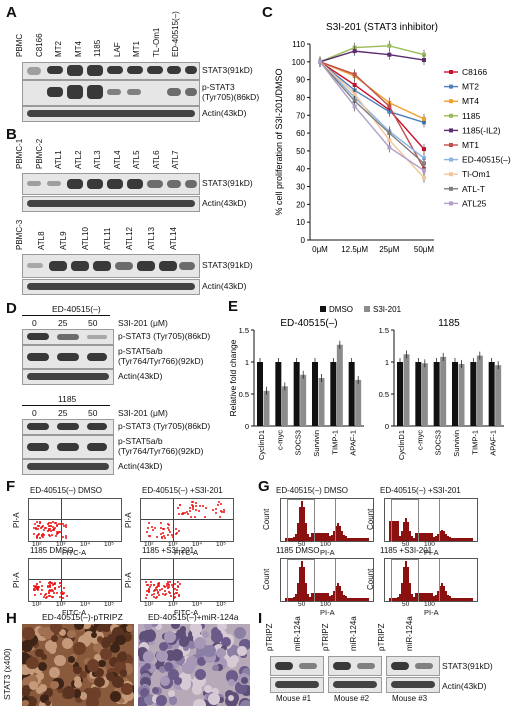 This screenshot has height=710, width=520. What do you see at coordinates (173, 580) in the screenshot?
I see `quadrant-vline` at bounding box center [173, 580].